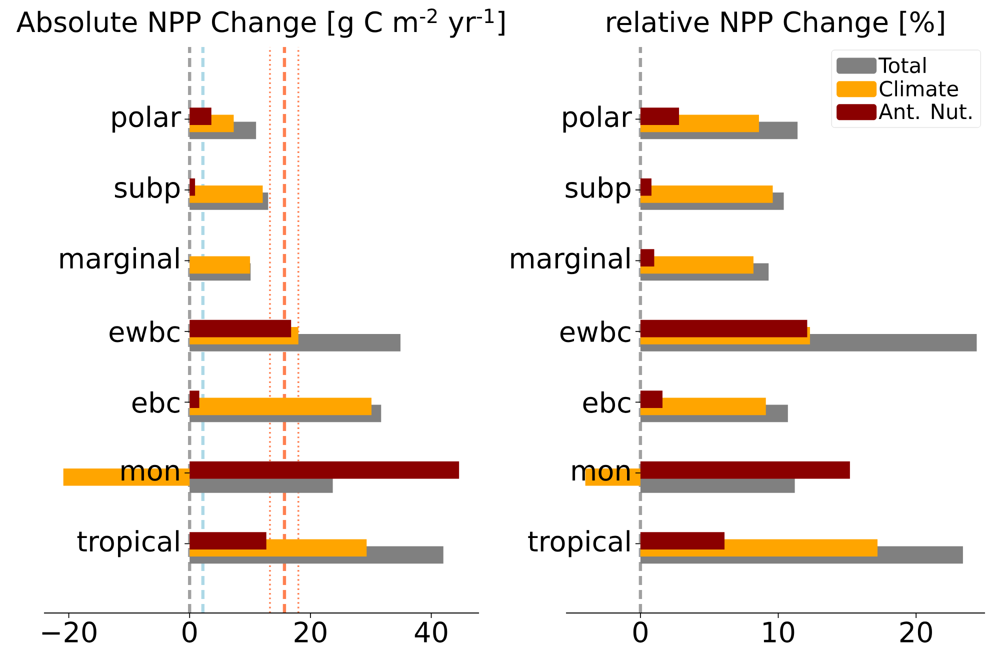 The height and width of the screenshot is (650, 990). What do you see at coordinates (150, 472) in the screenshot?
I see `y-tick-label: mon` at bounding box center [150, 472].